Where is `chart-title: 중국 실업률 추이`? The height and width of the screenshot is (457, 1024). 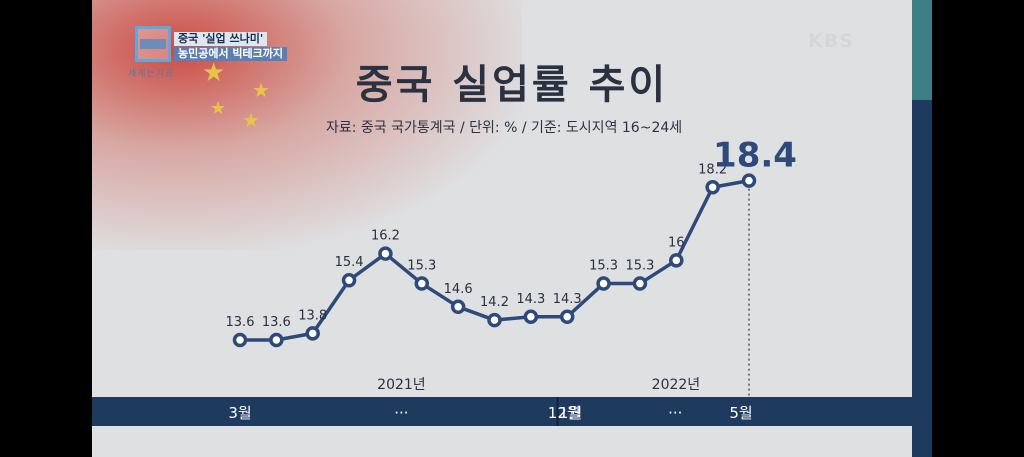 chart-title: 중국 실업률 추이 is located at coordinates (512, 85).